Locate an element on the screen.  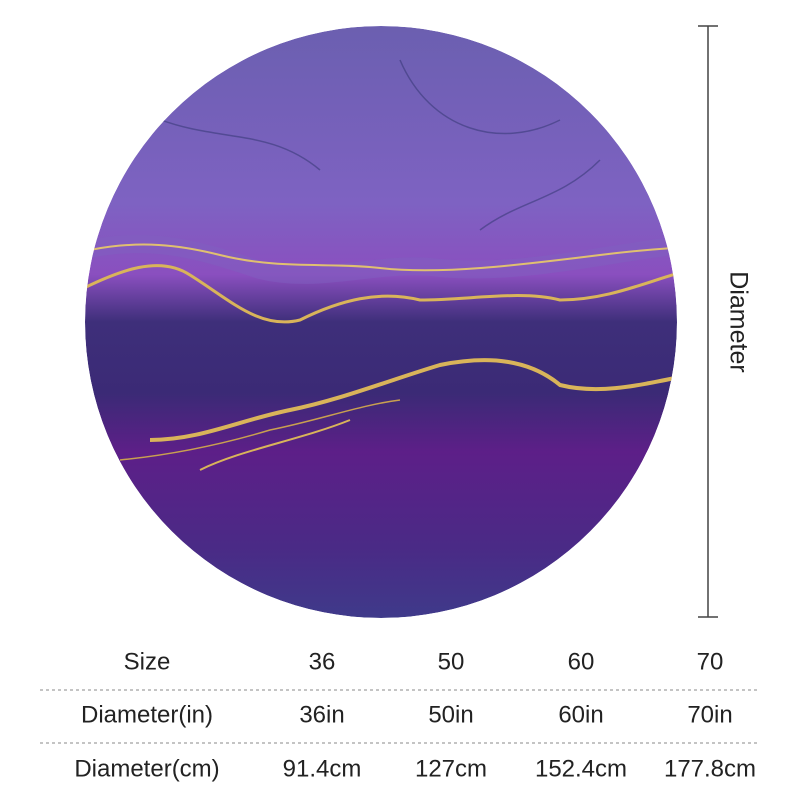
dimension-line is located at coordinates (708, 321).